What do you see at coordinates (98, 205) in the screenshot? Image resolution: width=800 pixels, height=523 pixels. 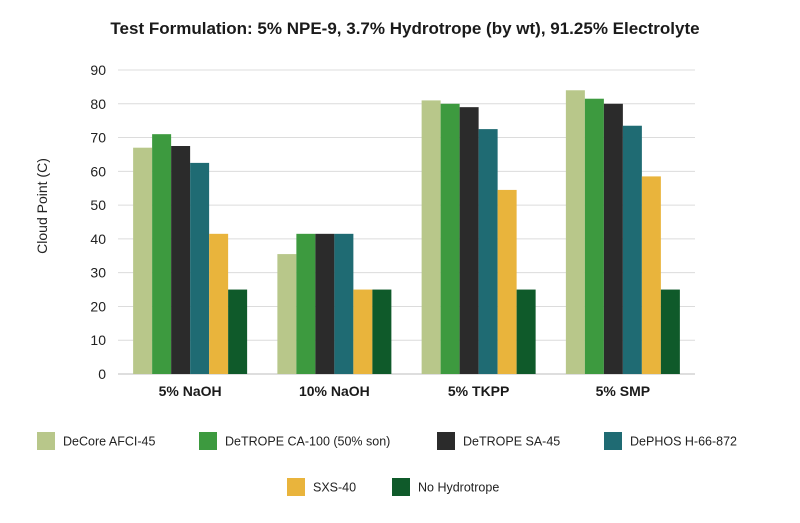 I see `y-tick-label: 50` at bounding box center [98, 205].